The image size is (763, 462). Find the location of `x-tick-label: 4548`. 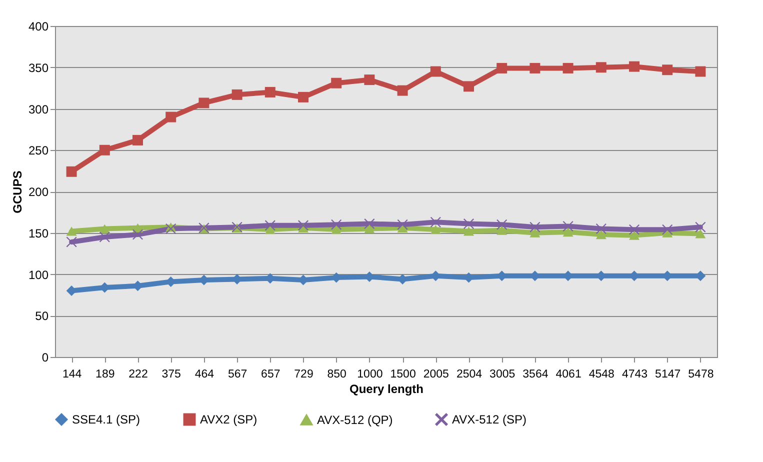

x-tick-label: 4548 is located at coordinates (601, 374).